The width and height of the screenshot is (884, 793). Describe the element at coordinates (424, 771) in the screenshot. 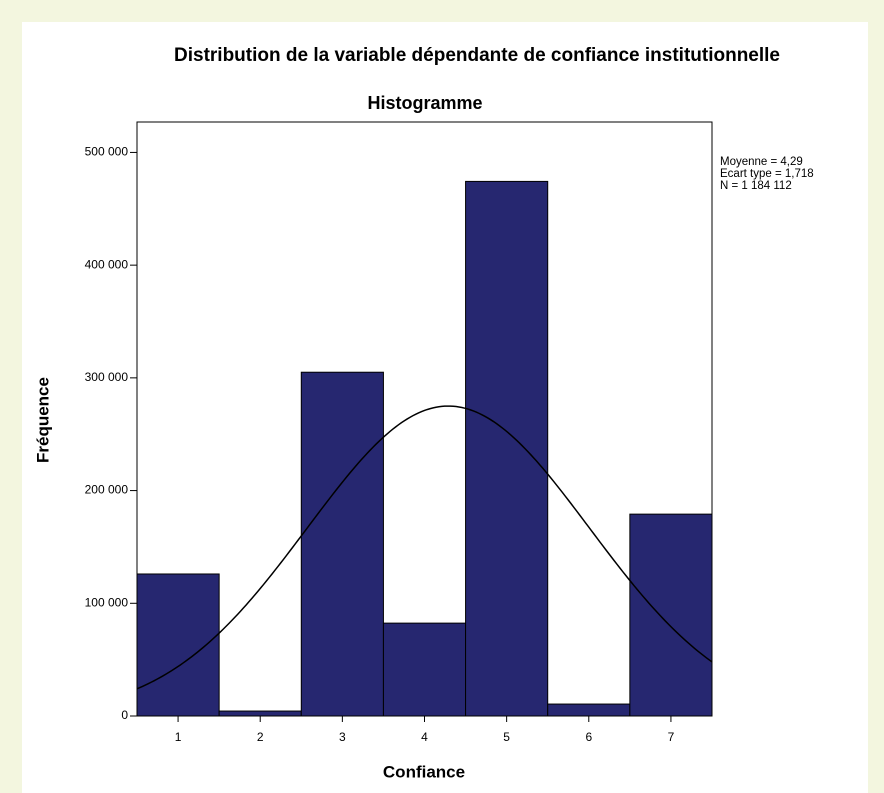

I see `x-axis-label: Confiance` at that location.